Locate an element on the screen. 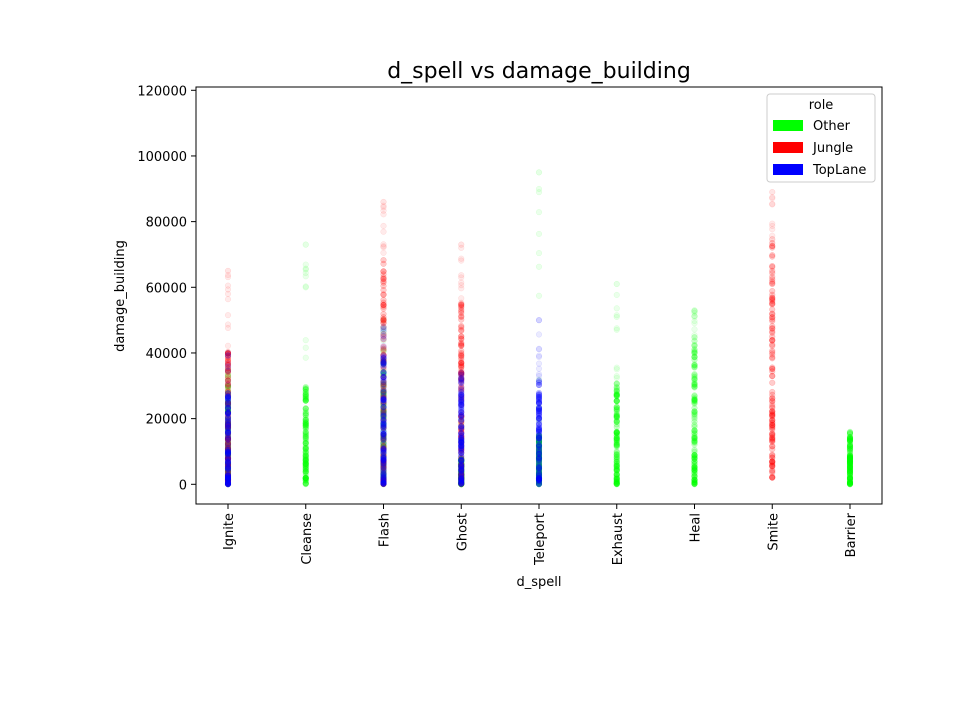  x-tick-label: Flash is located at coordinates (385, 530).